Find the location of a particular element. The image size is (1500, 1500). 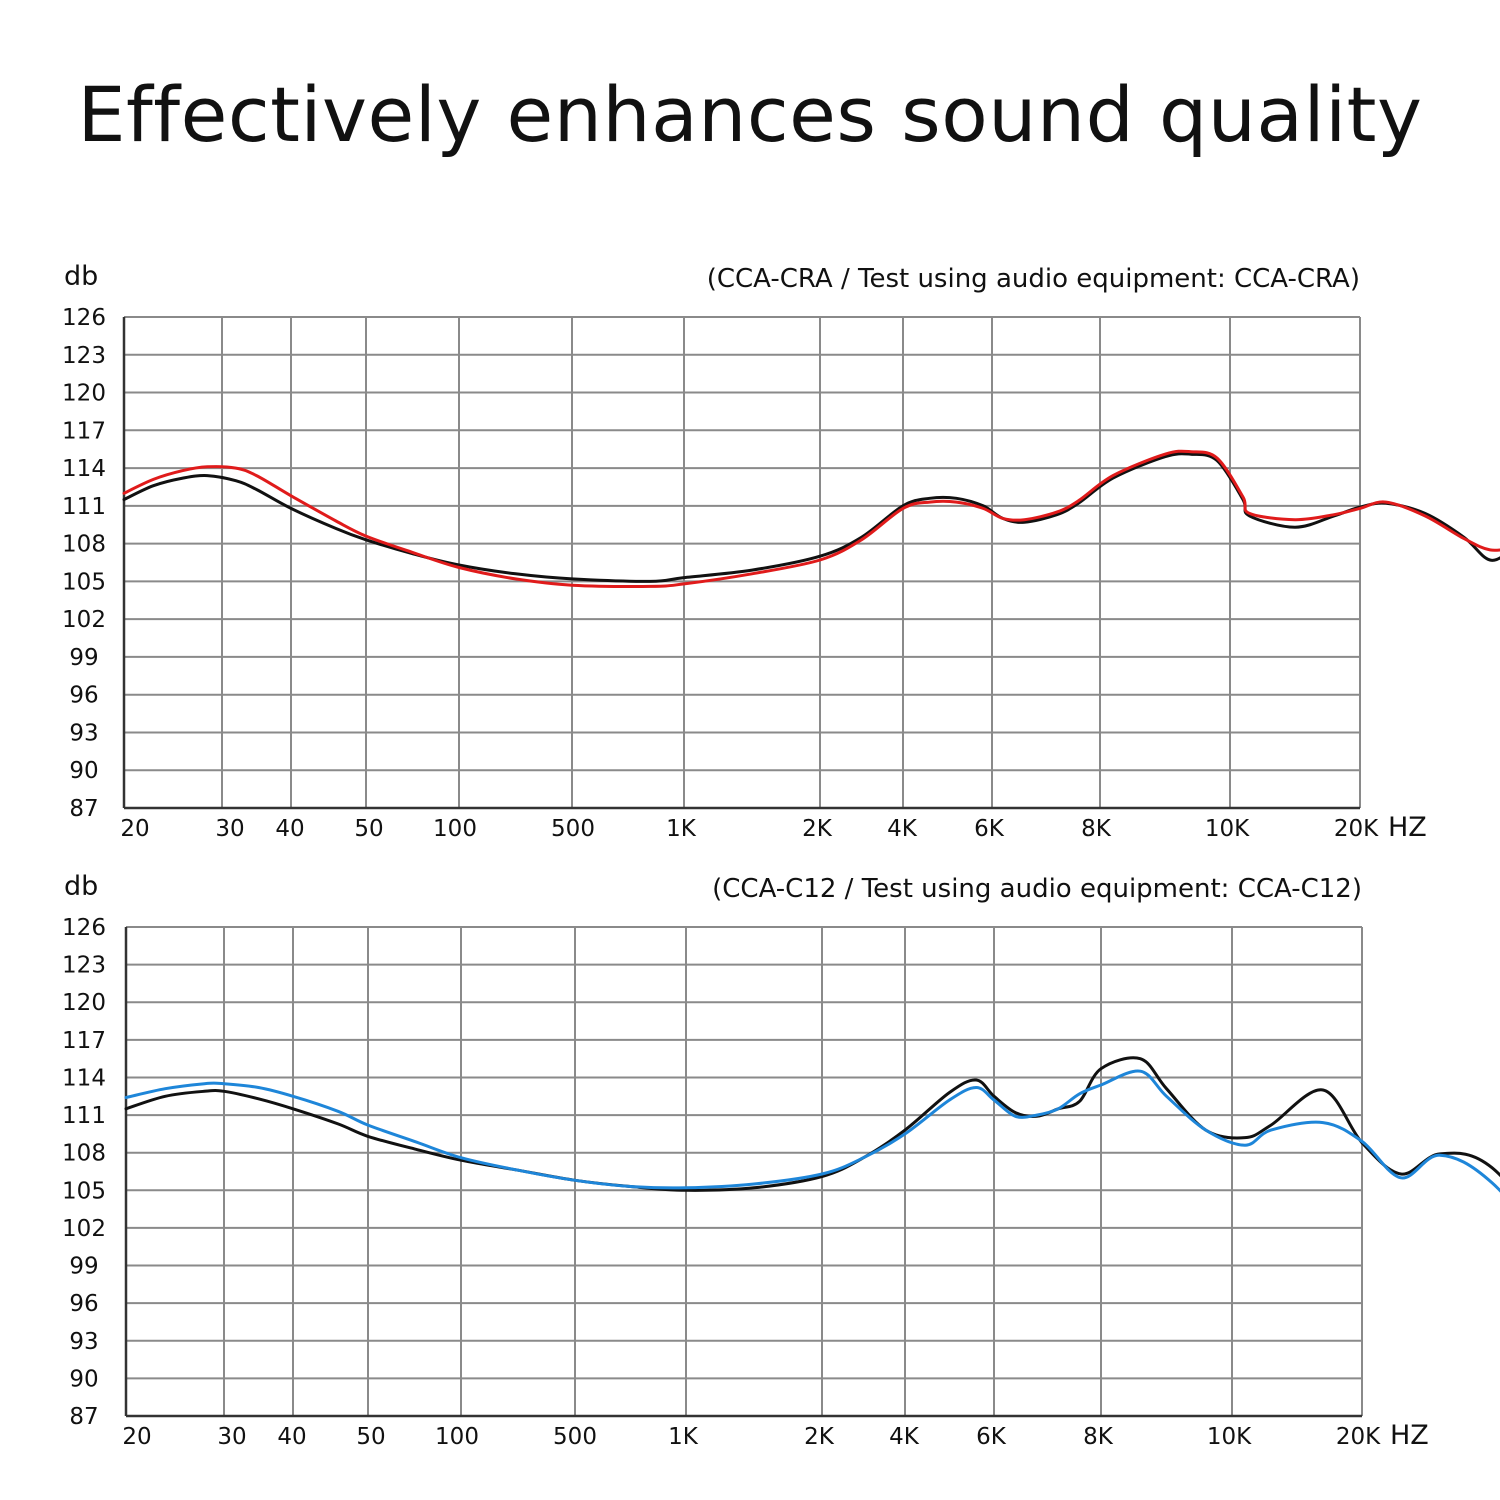

series-line-blue is located at coordinates (812, 1131).